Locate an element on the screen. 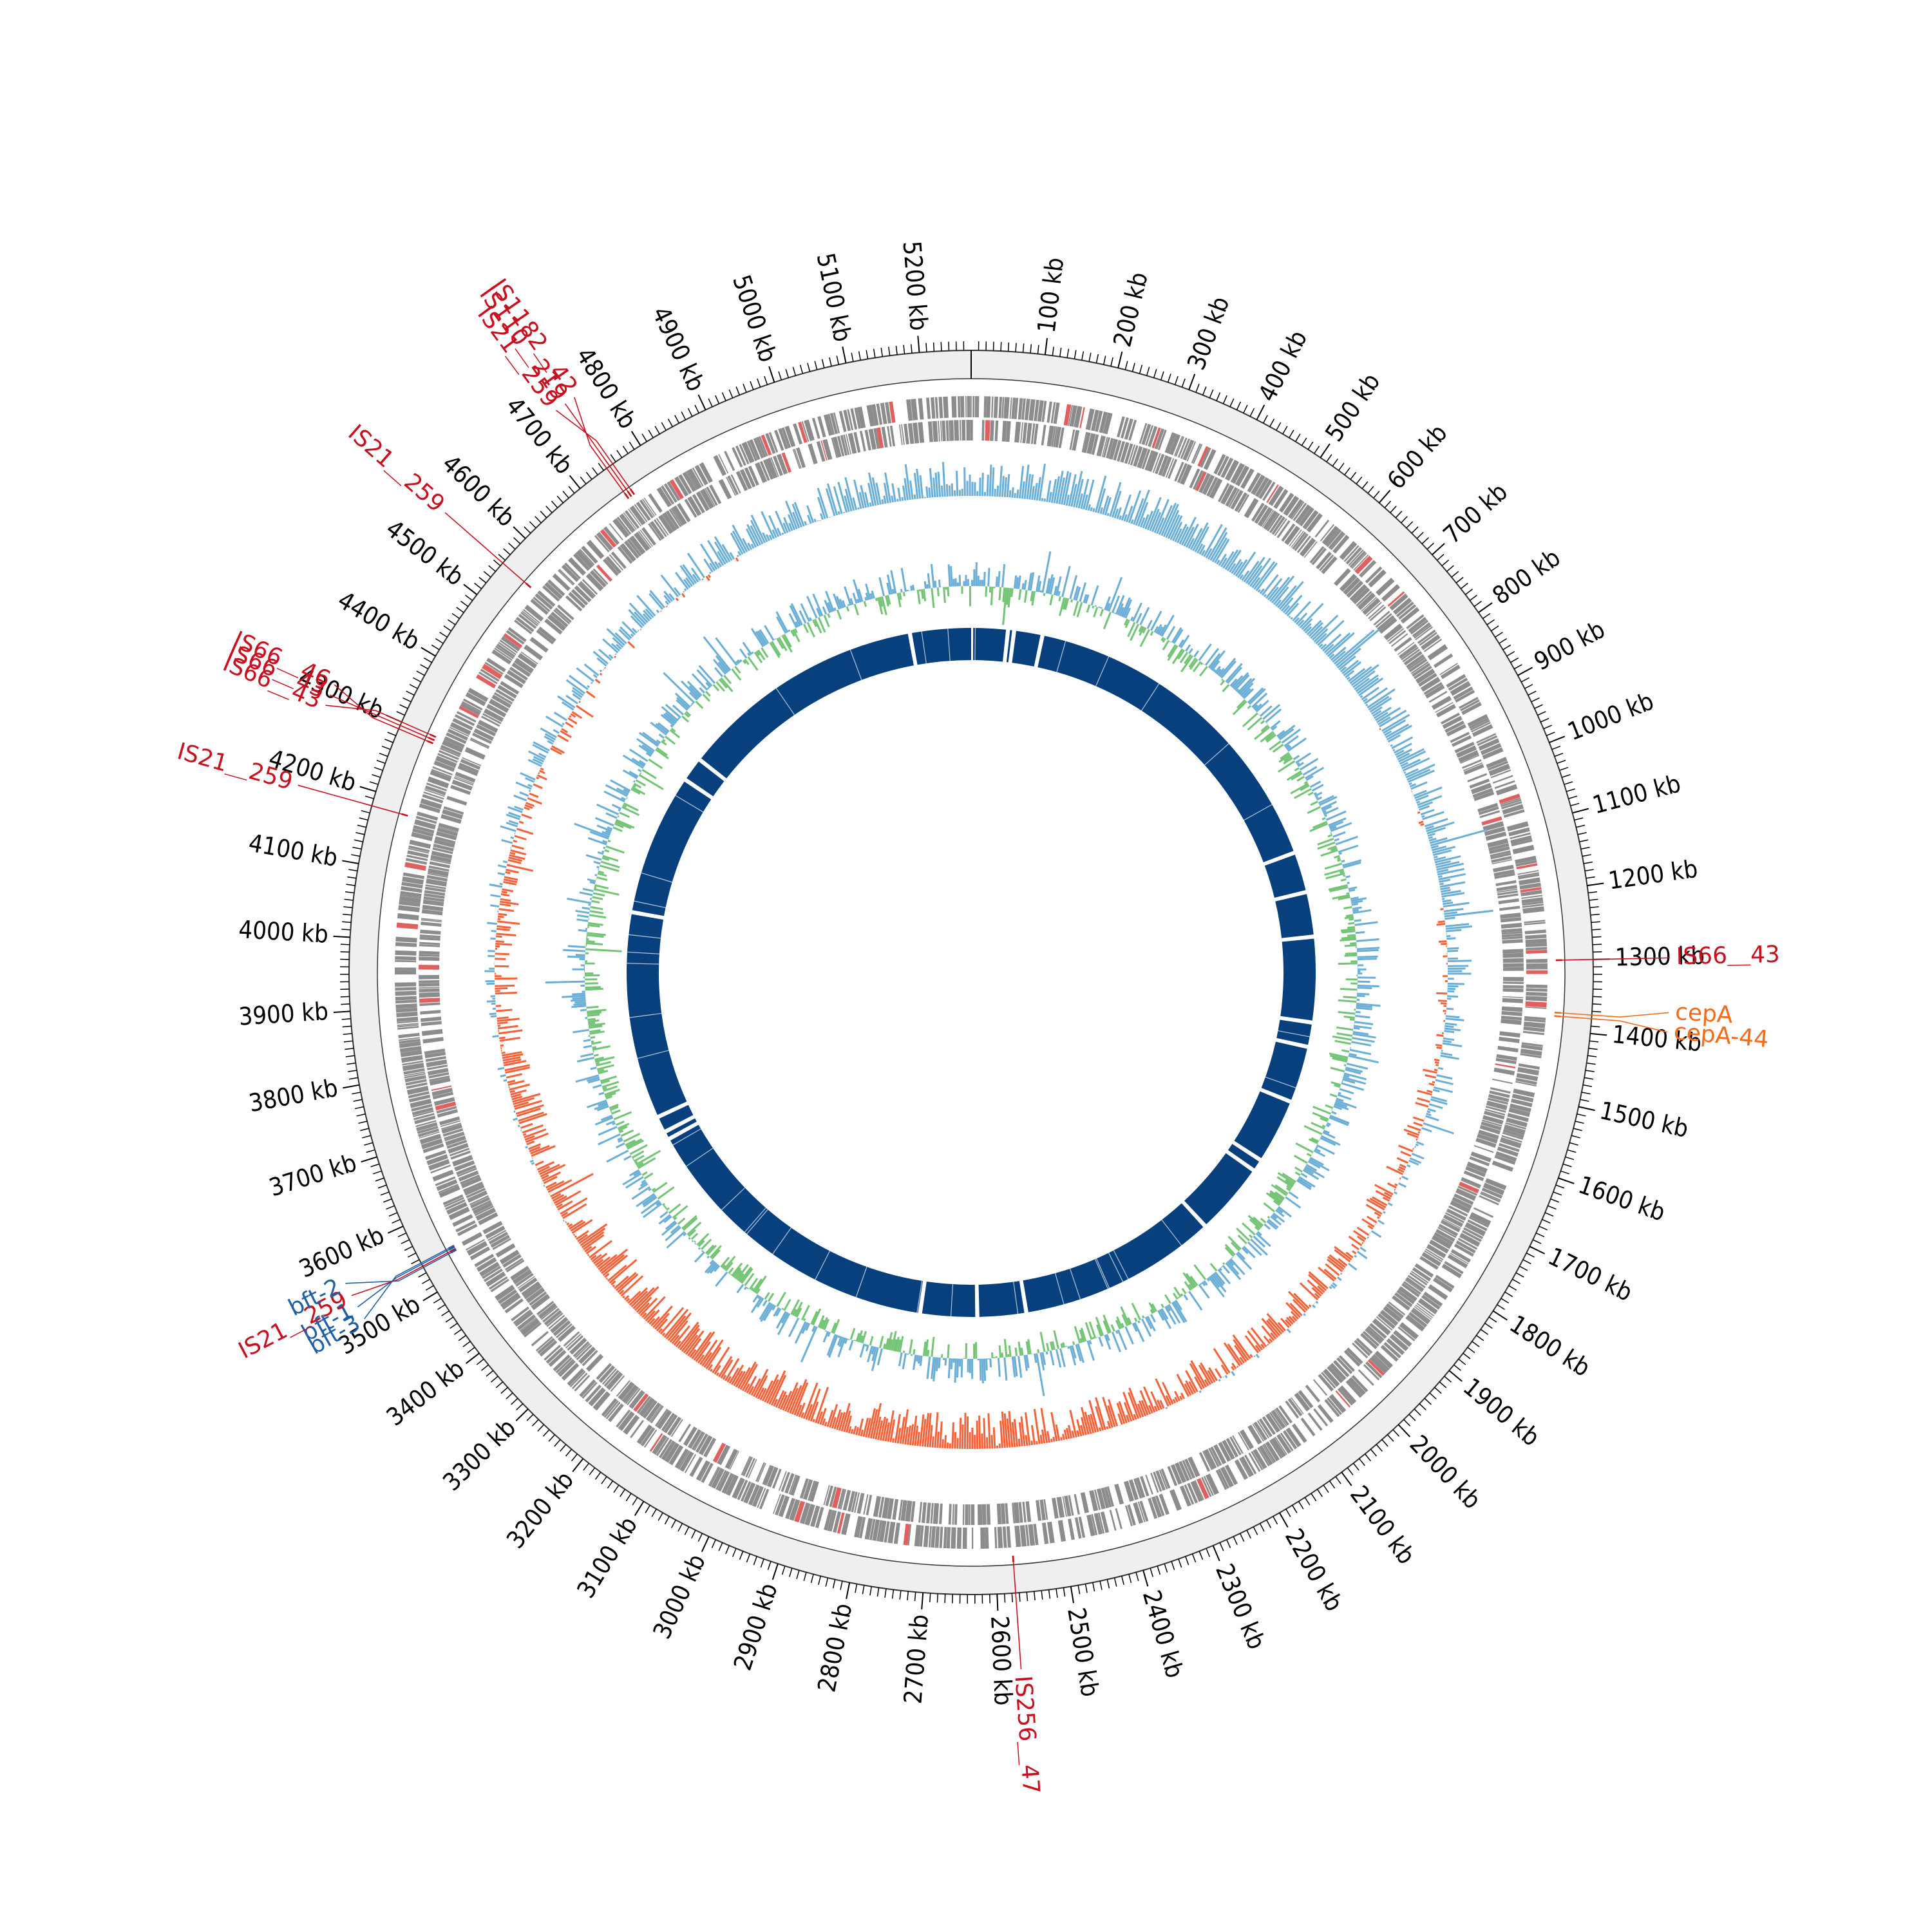 This screenshot has height=1932, width=1932. tick-label: 2400 kb is located at coordinates (1163, 1634).